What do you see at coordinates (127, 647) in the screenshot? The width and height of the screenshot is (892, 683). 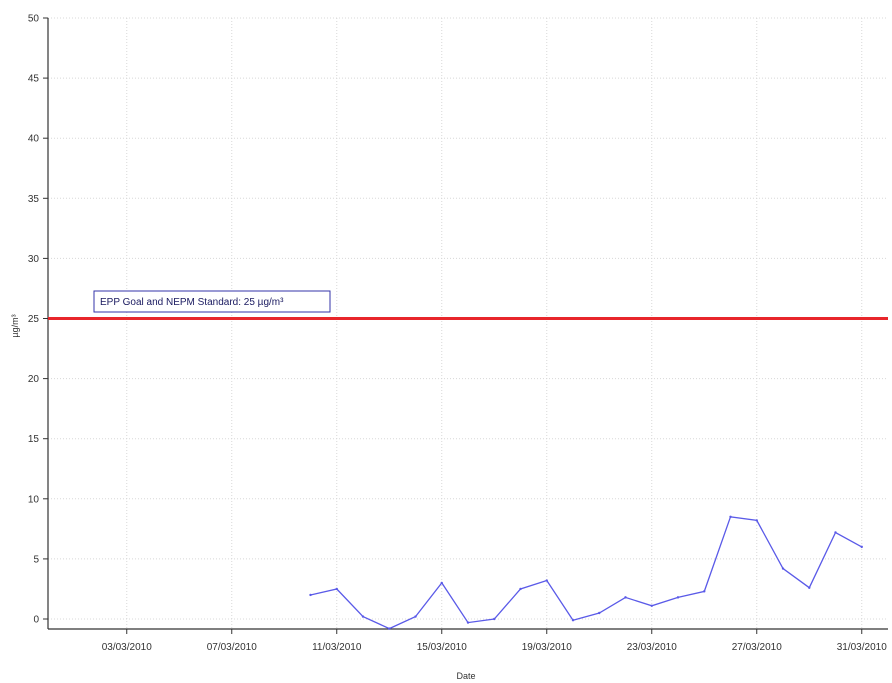 I see `x-tick-label: 03/03/2010` at bounding box center [127, 647].